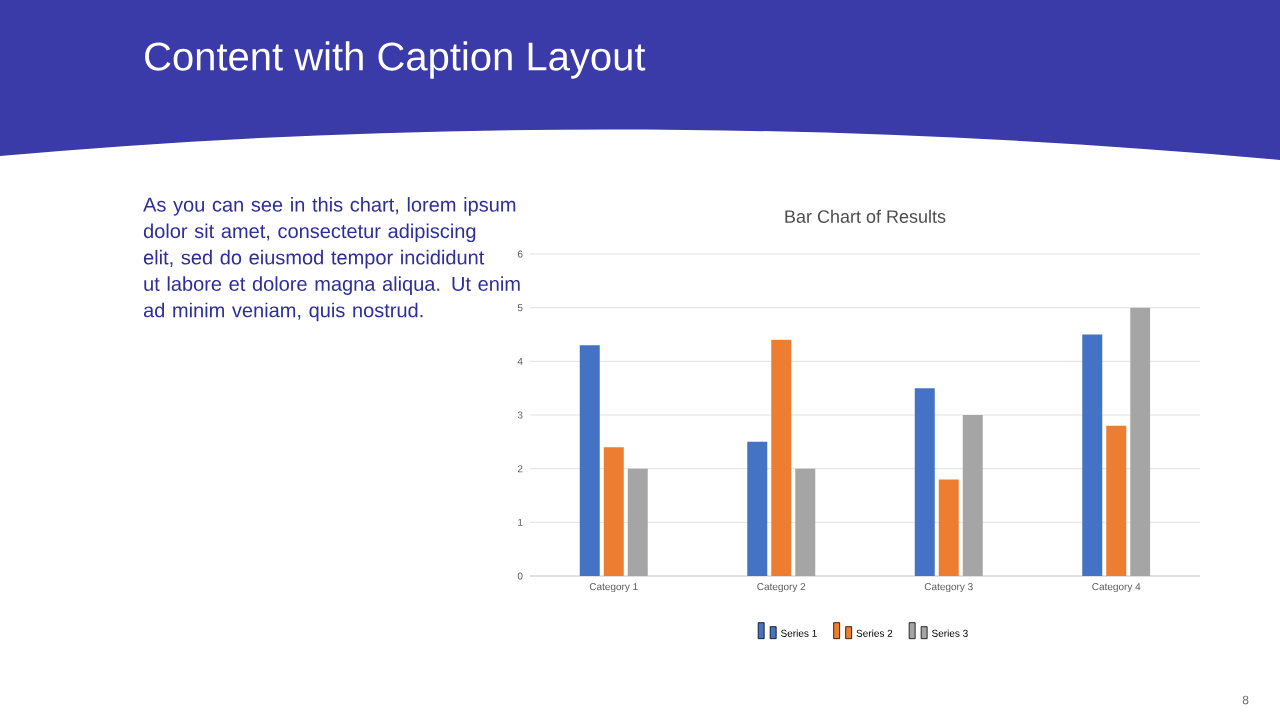  Describe the element at coordinates (331, 259) in the screenshot. I see `text: As you can see in this chart, lorem ipsum dolor sit amet, consectetur adipiscing elit, sed do eiusmod tempor incididunt ut labore et dolore magna aliqua. Ut enim ad minim veniam, quis nostrud.` at that location.